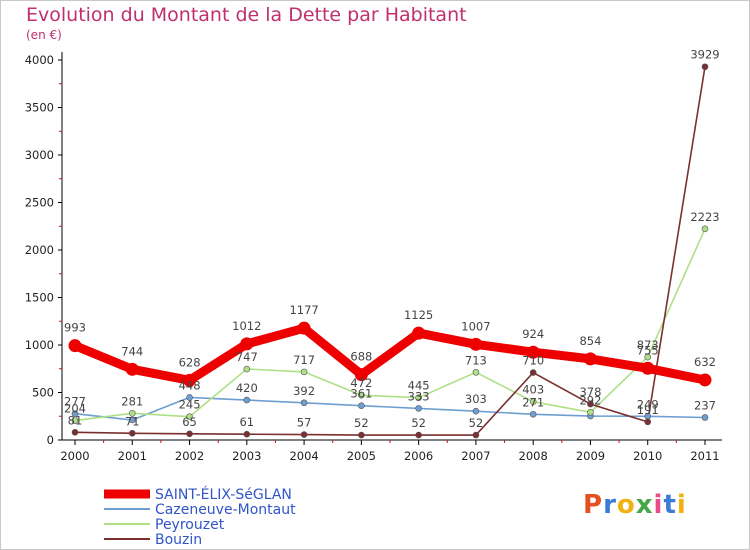 The height and width of the screenshot is (550, 750). I want to click on data-label: 854, so click(590, 341).